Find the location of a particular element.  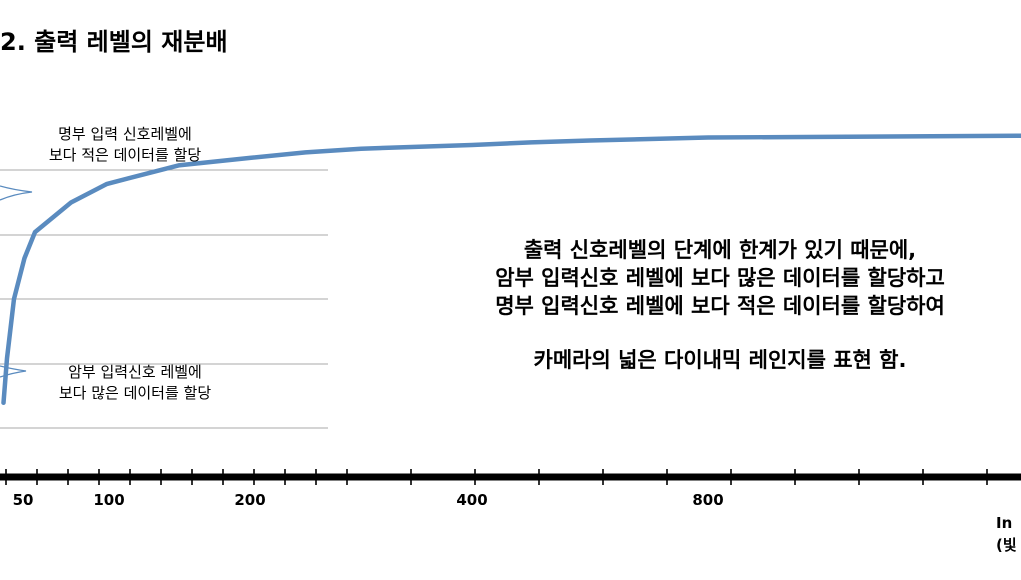

annotation-dark-line-1: 명부 입력 신호레벨에 is located at coordinates (125, 134).